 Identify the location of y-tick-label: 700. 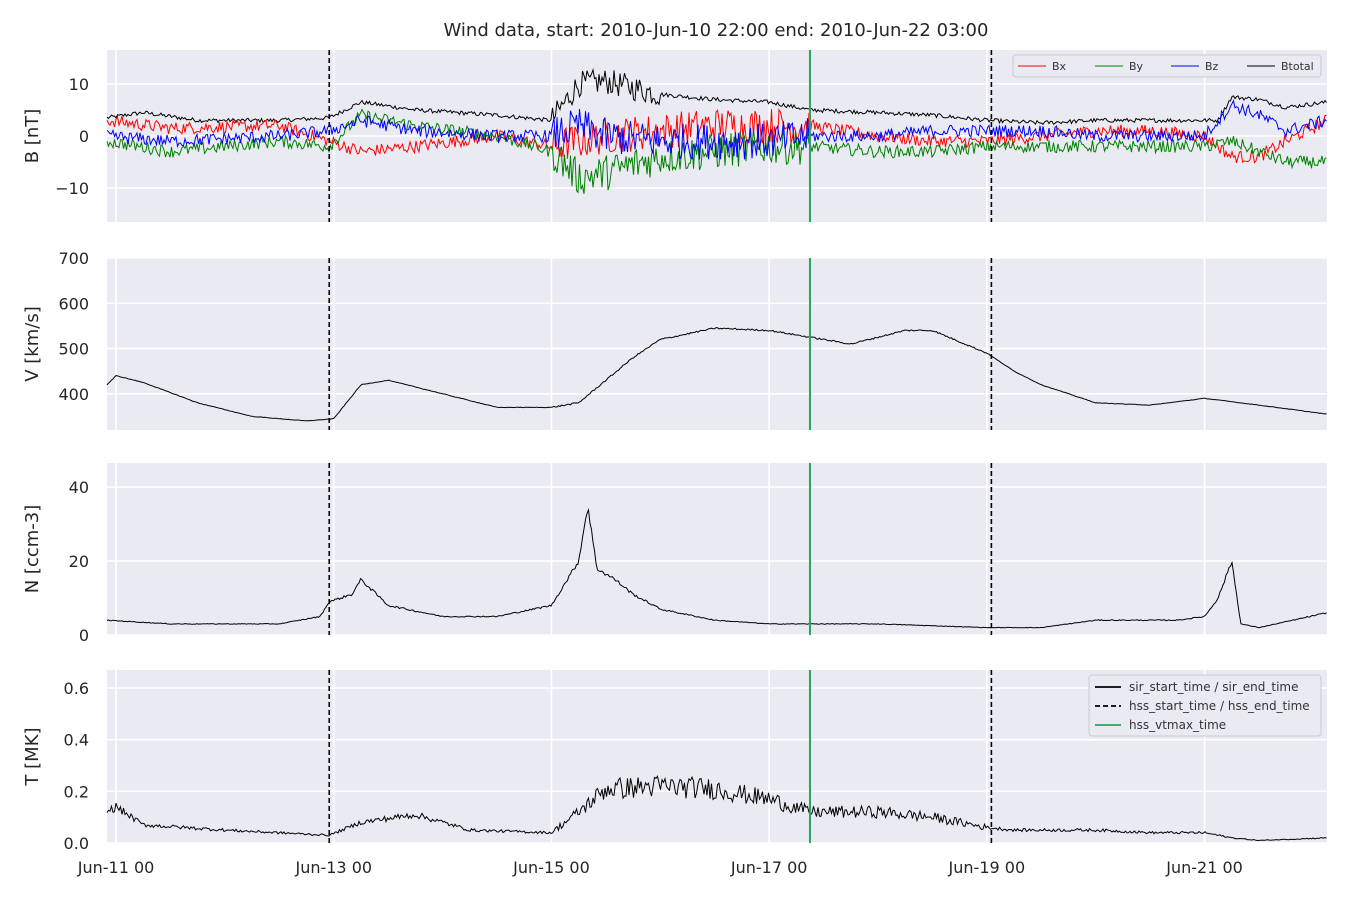
(73, 258).